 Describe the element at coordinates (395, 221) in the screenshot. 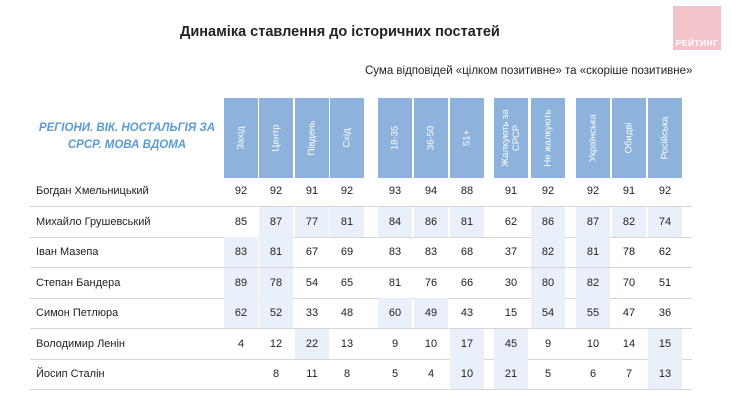

I see `table-cell: 84` at that location.